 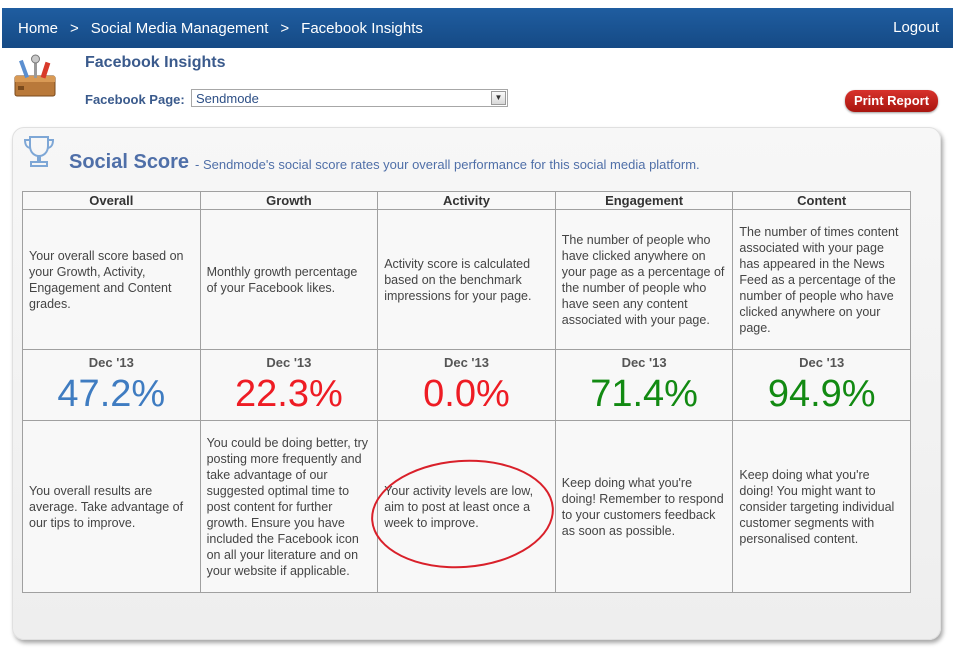 I want to click on column-header-overall: Overall, so click(x=111, y=200).